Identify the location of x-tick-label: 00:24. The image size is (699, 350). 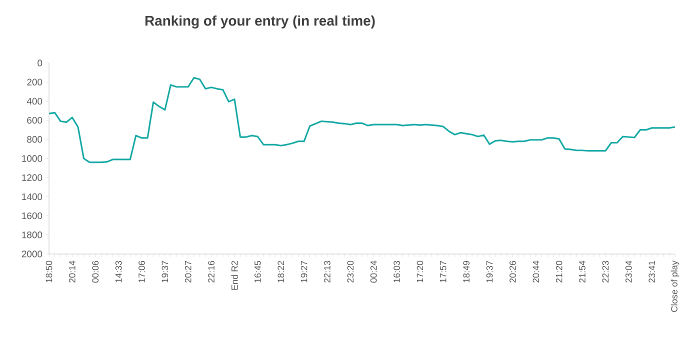
(373, 271).